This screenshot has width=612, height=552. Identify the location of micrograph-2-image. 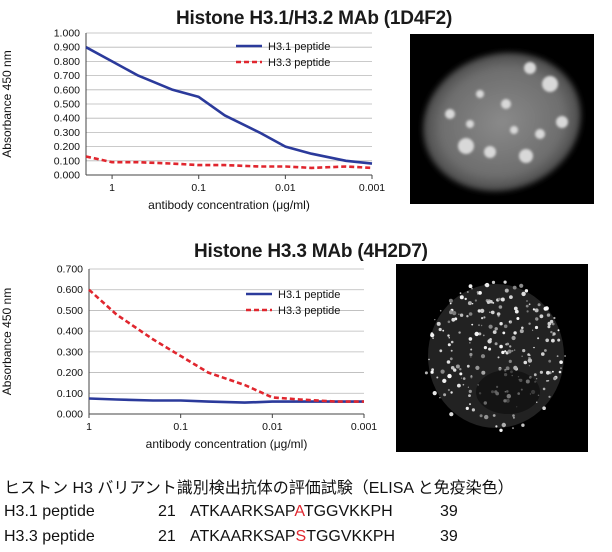
(492, 358).